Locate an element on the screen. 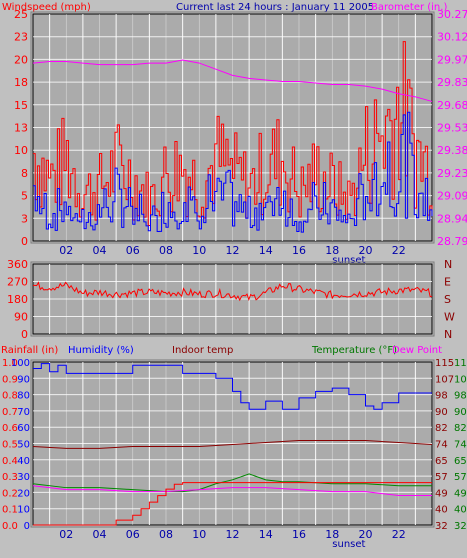  barometer-label: Barometer (in.) is located at coordinates (409, 7).